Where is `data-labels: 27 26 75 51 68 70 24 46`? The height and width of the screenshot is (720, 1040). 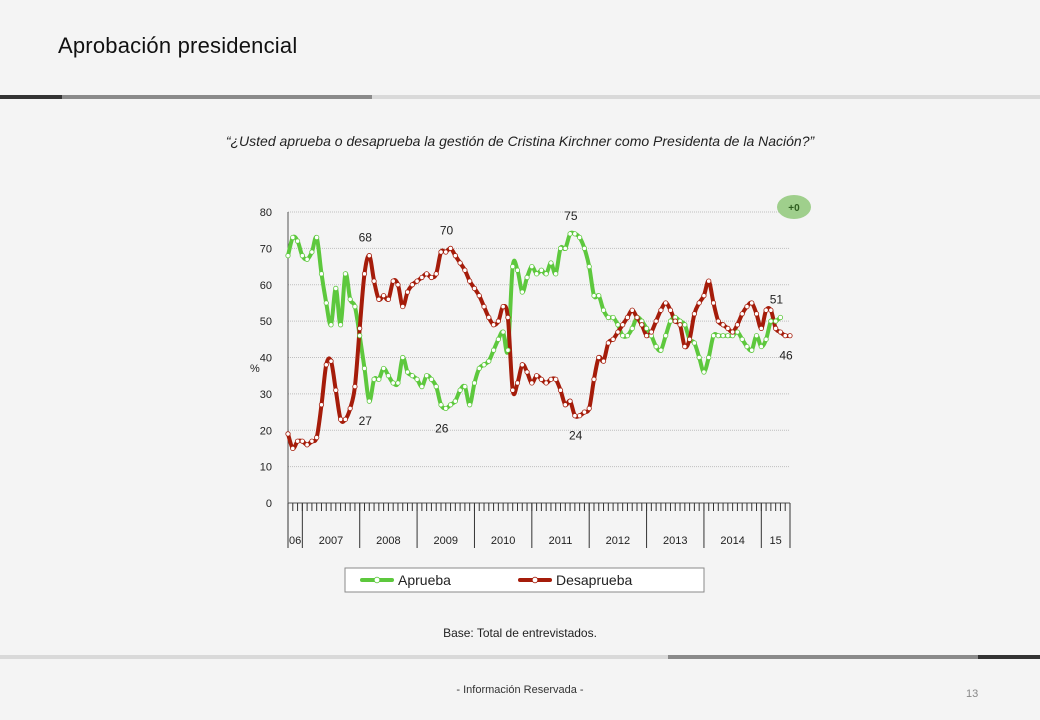 data-labels: 27 26 75 51 68 70 24 46 is located at coordinates (576, 326).